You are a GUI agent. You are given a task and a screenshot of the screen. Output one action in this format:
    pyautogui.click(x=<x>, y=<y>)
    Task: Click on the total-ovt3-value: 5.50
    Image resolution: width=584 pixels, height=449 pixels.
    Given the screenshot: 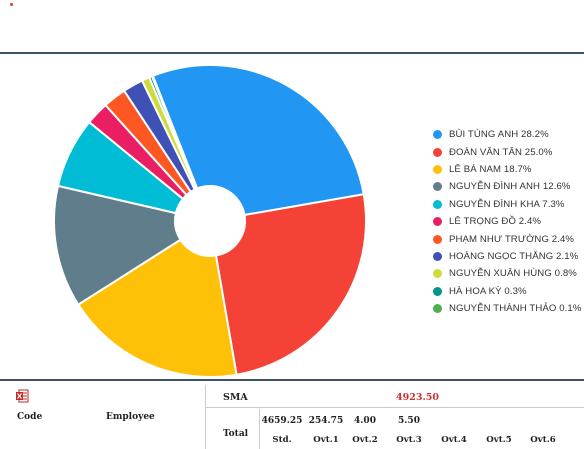 What is the action you would take?
    pyautogui.click(x=409, y=421)
    